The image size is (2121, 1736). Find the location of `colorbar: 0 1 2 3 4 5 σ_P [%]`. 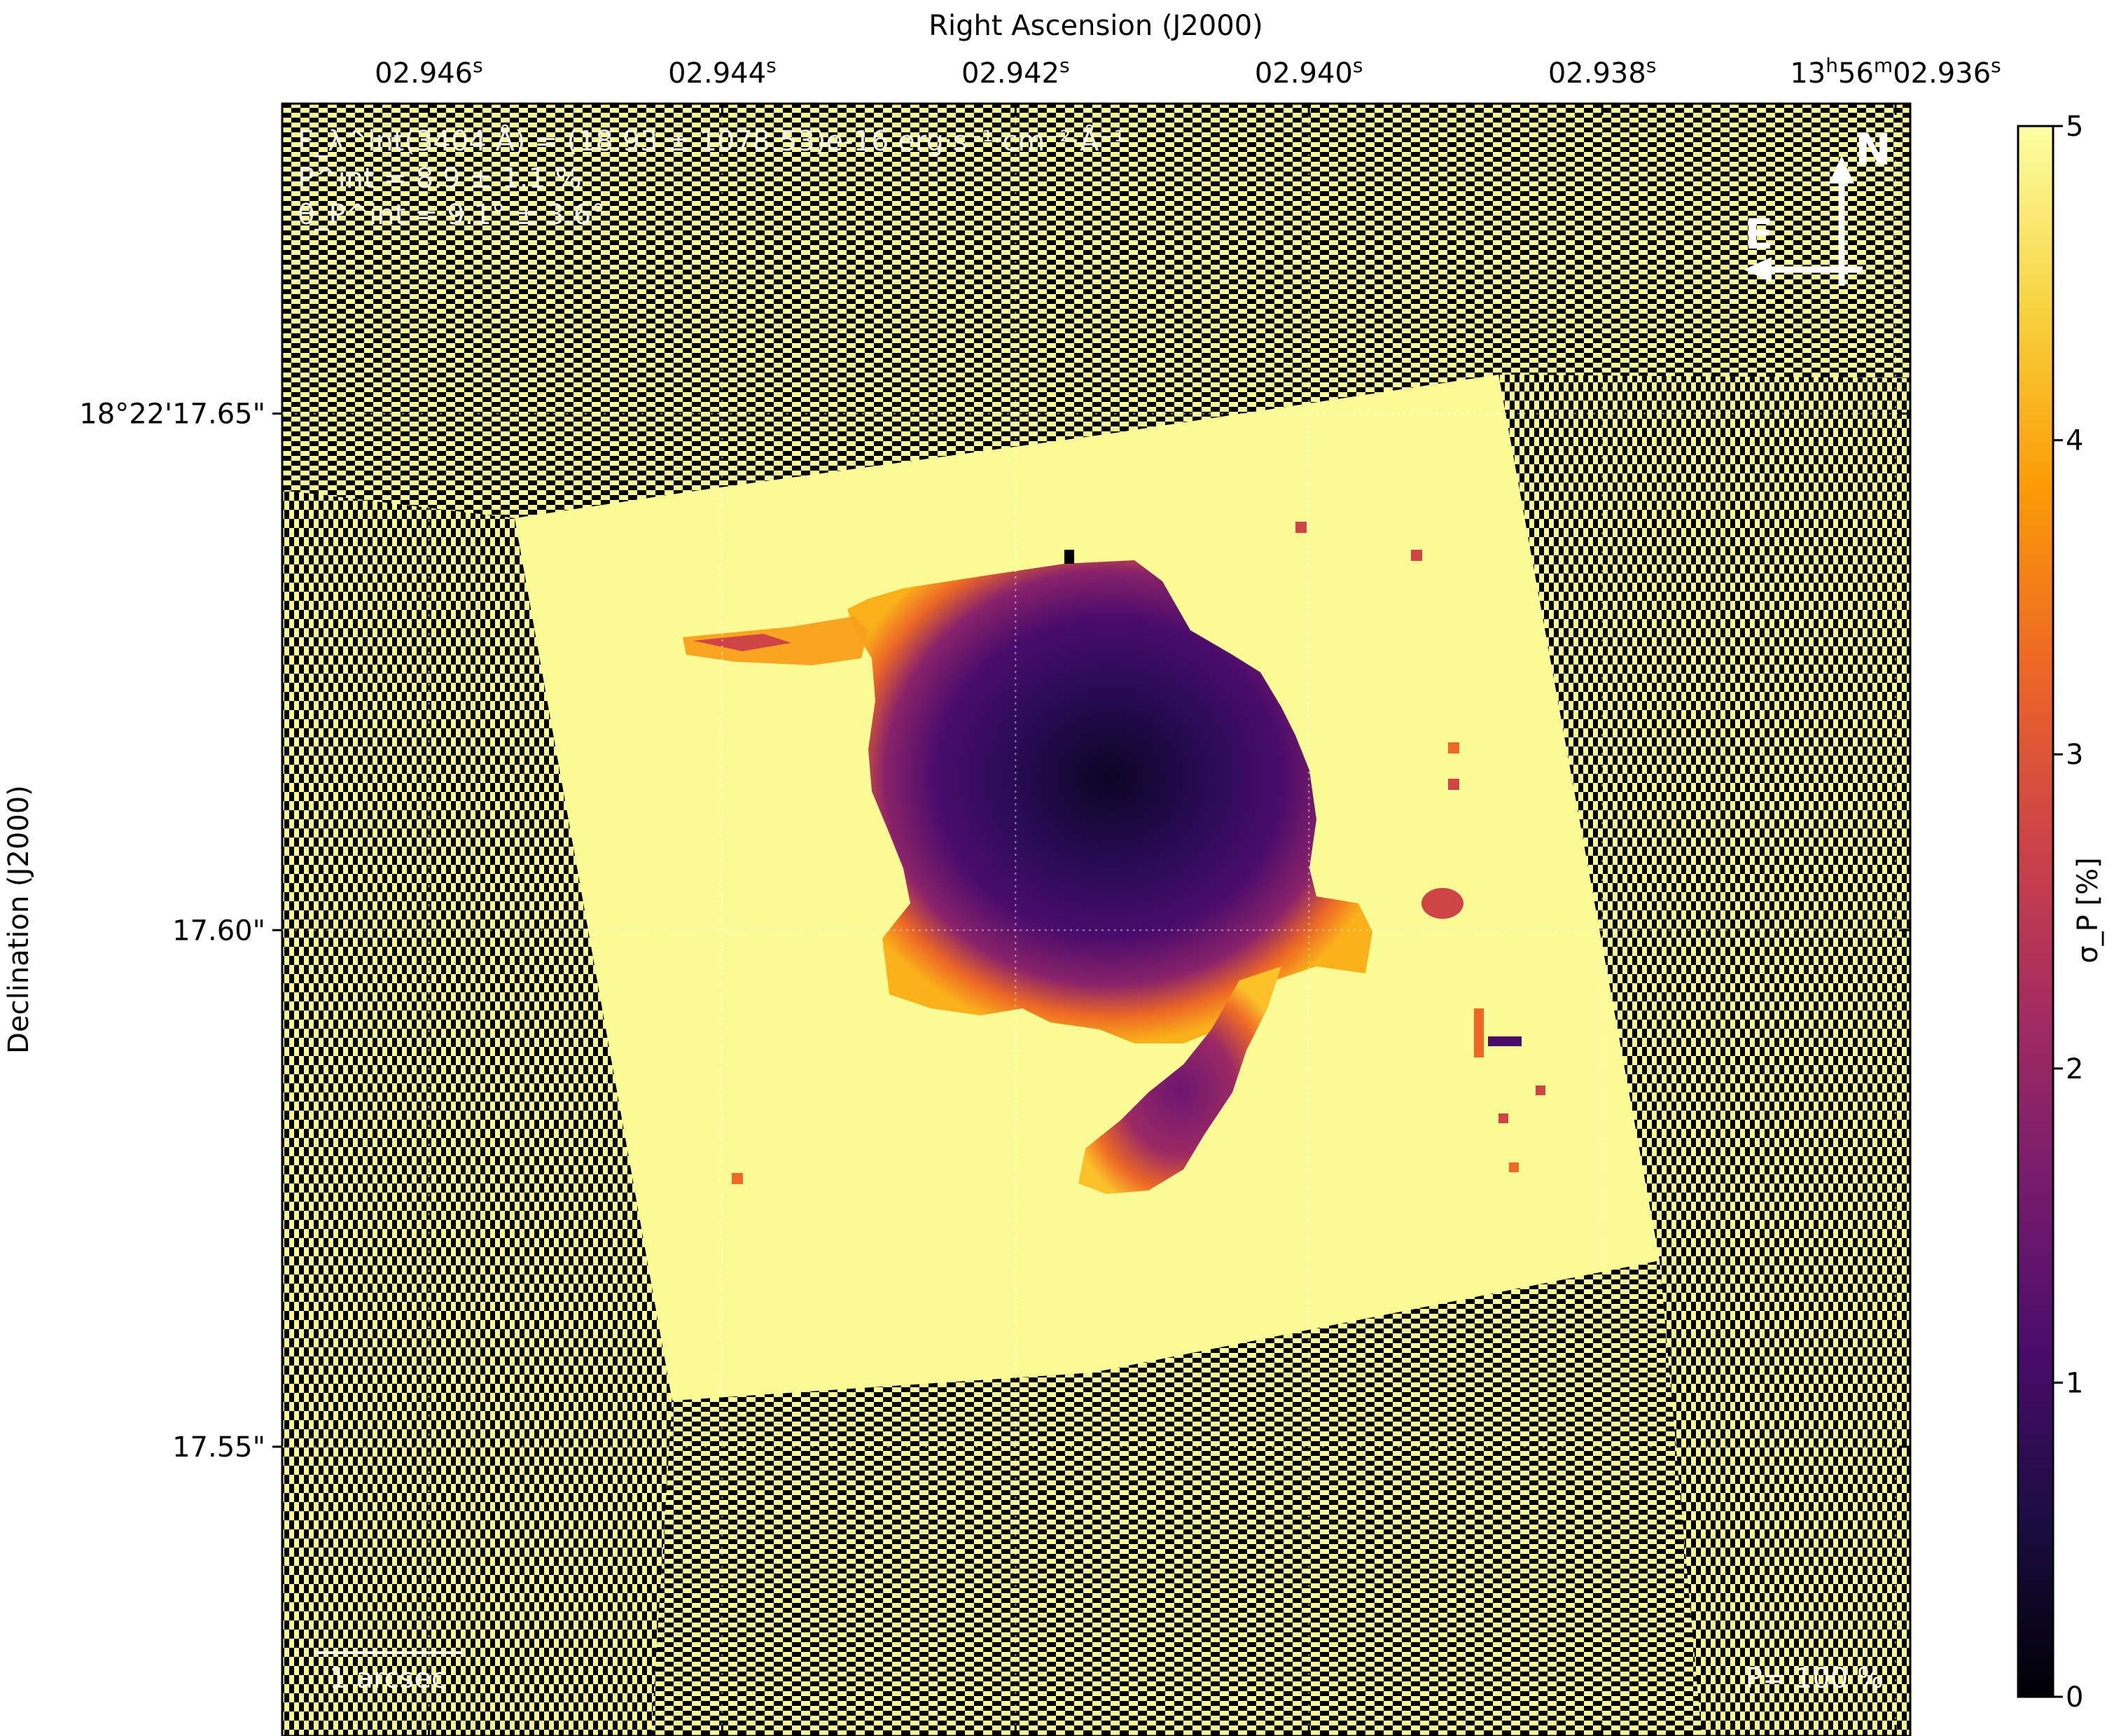

colorbar: 0 1 2 3 4 5 σ_P [%] is located at coordinates (2060, 913).